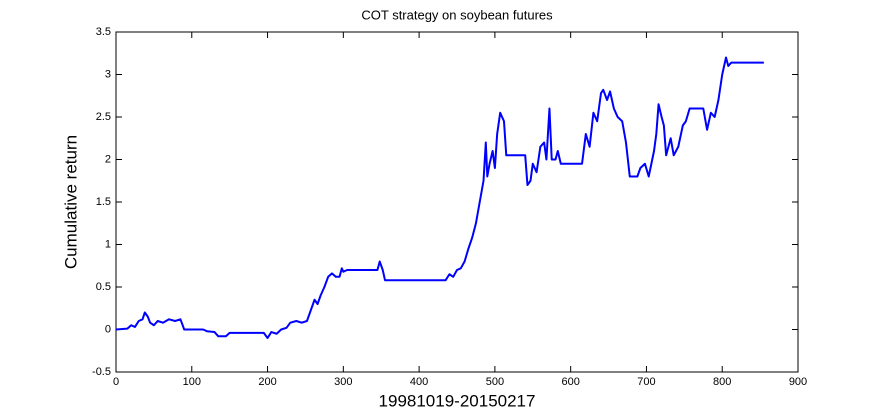  What do you see at coordinates (108, 329) in the screenshot?
I see `y-tick-label: 0` at bounding box center [108, 329].